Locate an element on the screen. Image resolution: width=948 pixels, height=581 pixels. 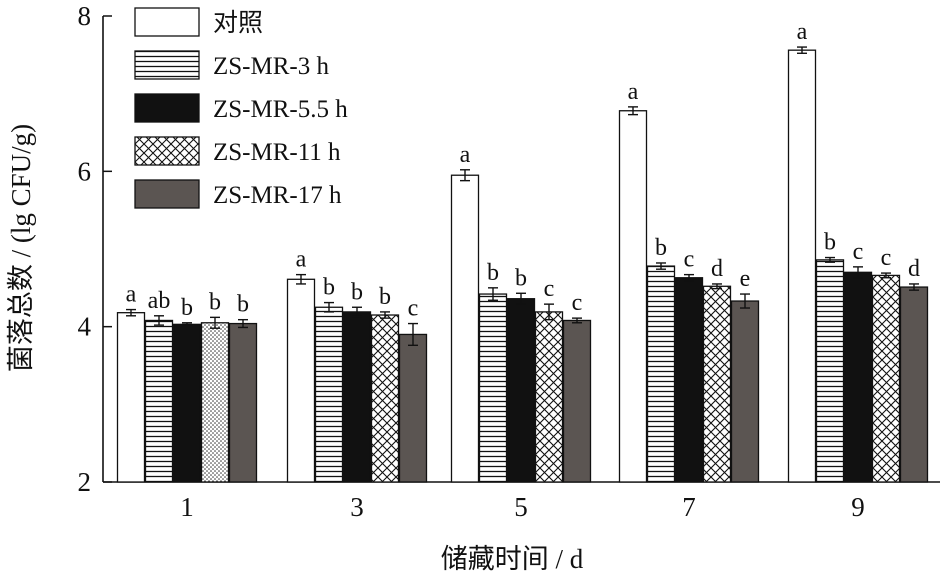
legend-item: 对照 is located at coordinates (198, 22).